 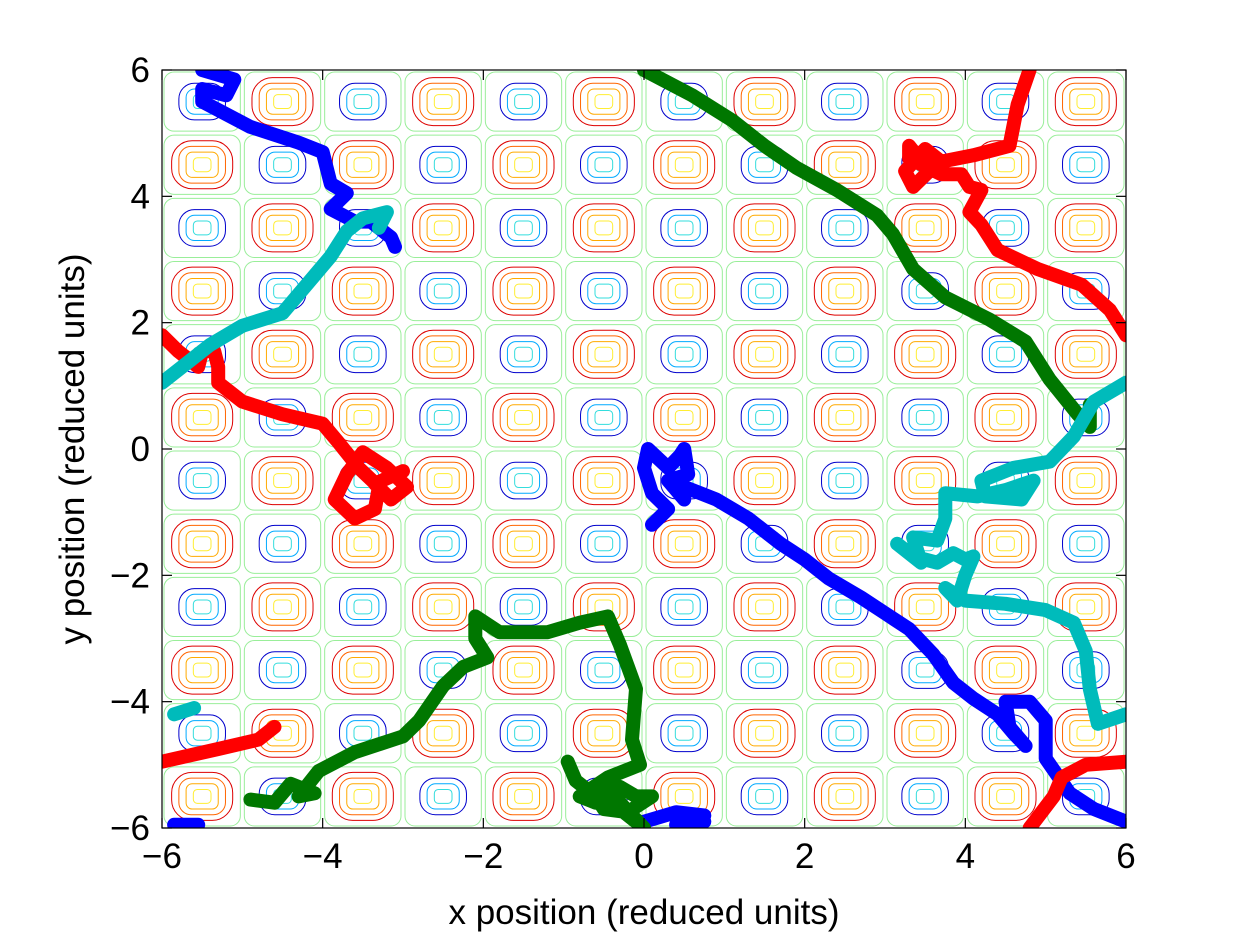 I want to click on y-tick-label: 0, so click(x=140, y=449).